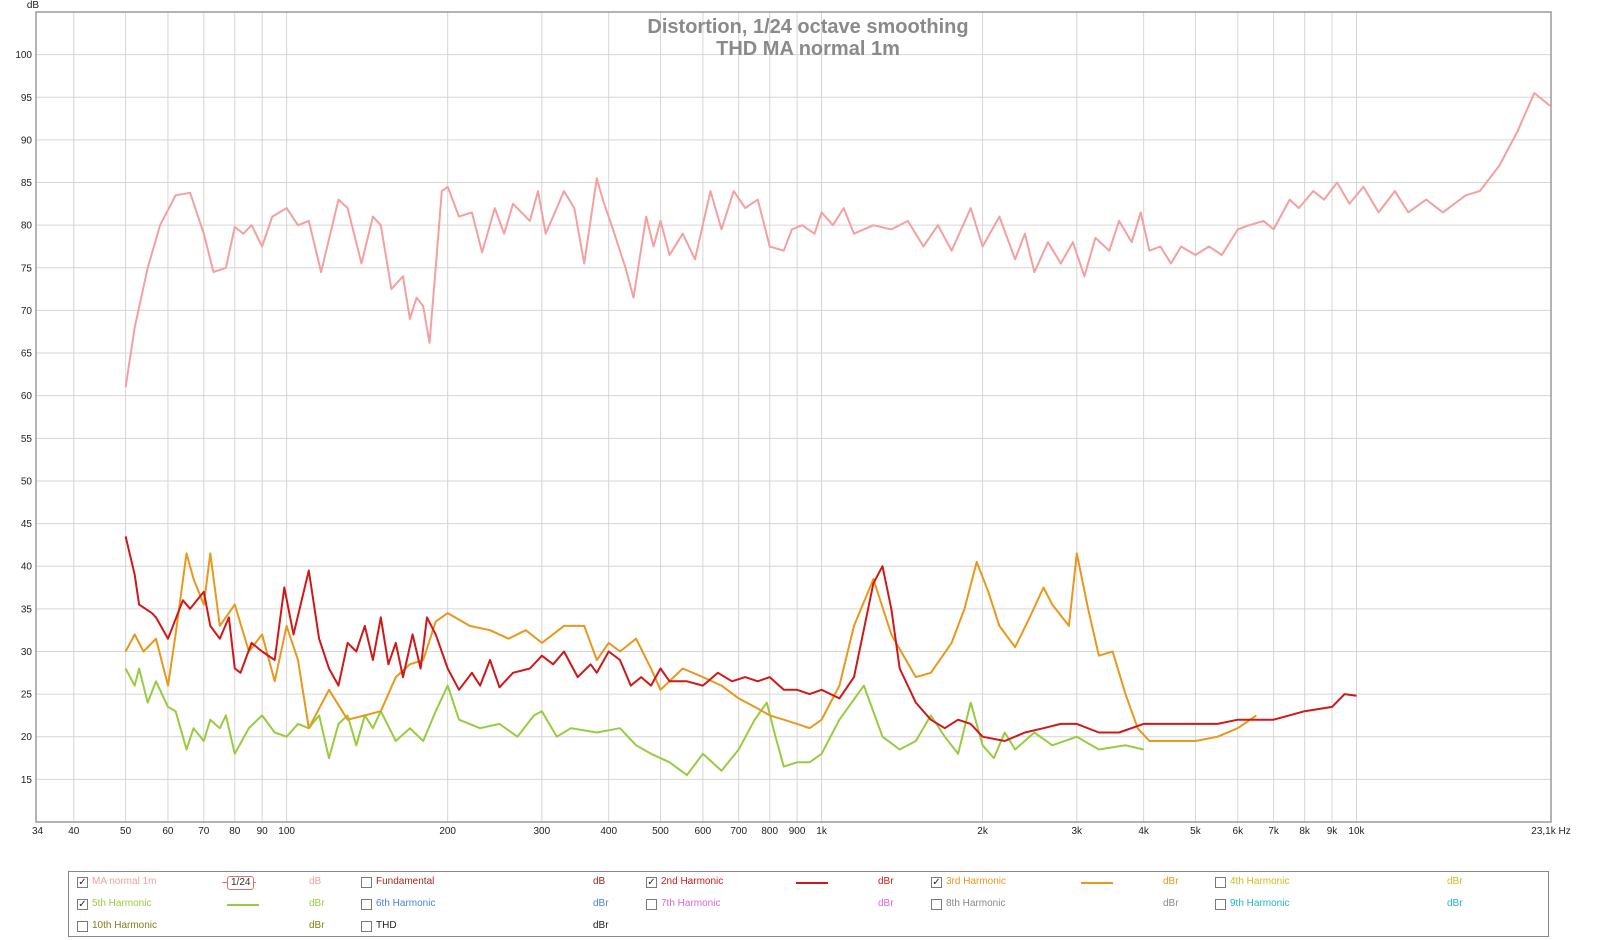 The image size is (1617, 940). I want to click on legend-unit-7th-harmonic: dBr, so click(886, 903).